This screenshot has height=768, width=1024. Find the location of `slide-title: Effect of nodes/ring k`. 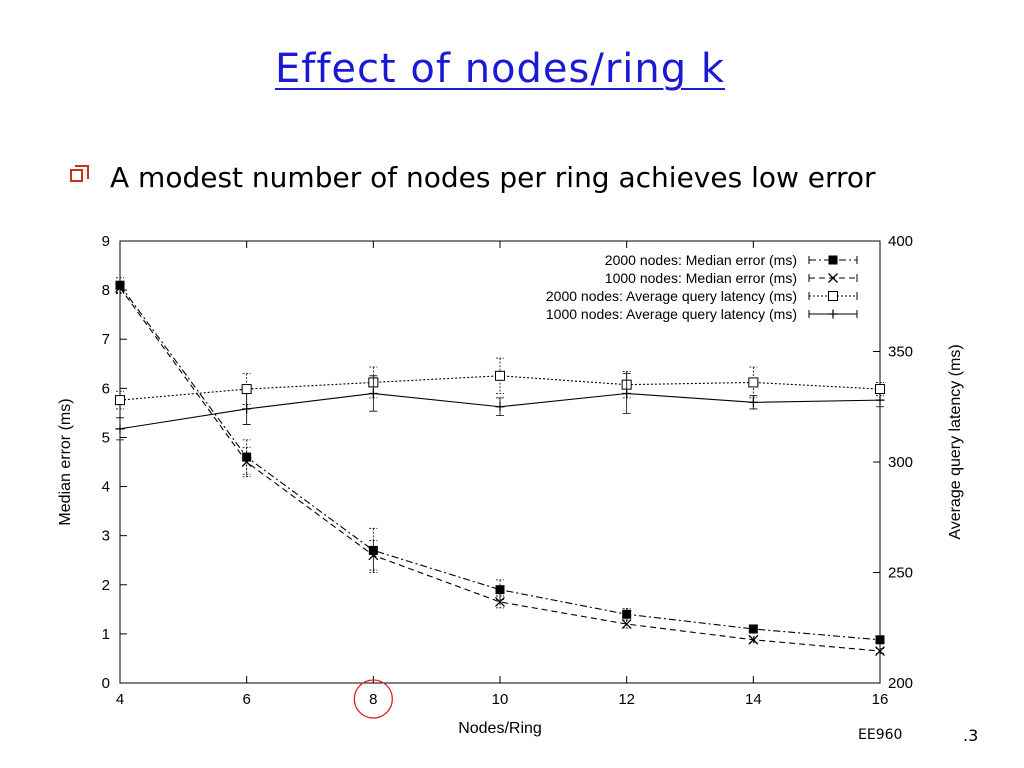

slide-title: Effect of nodes/ring k is located at coordinates (500, 69).